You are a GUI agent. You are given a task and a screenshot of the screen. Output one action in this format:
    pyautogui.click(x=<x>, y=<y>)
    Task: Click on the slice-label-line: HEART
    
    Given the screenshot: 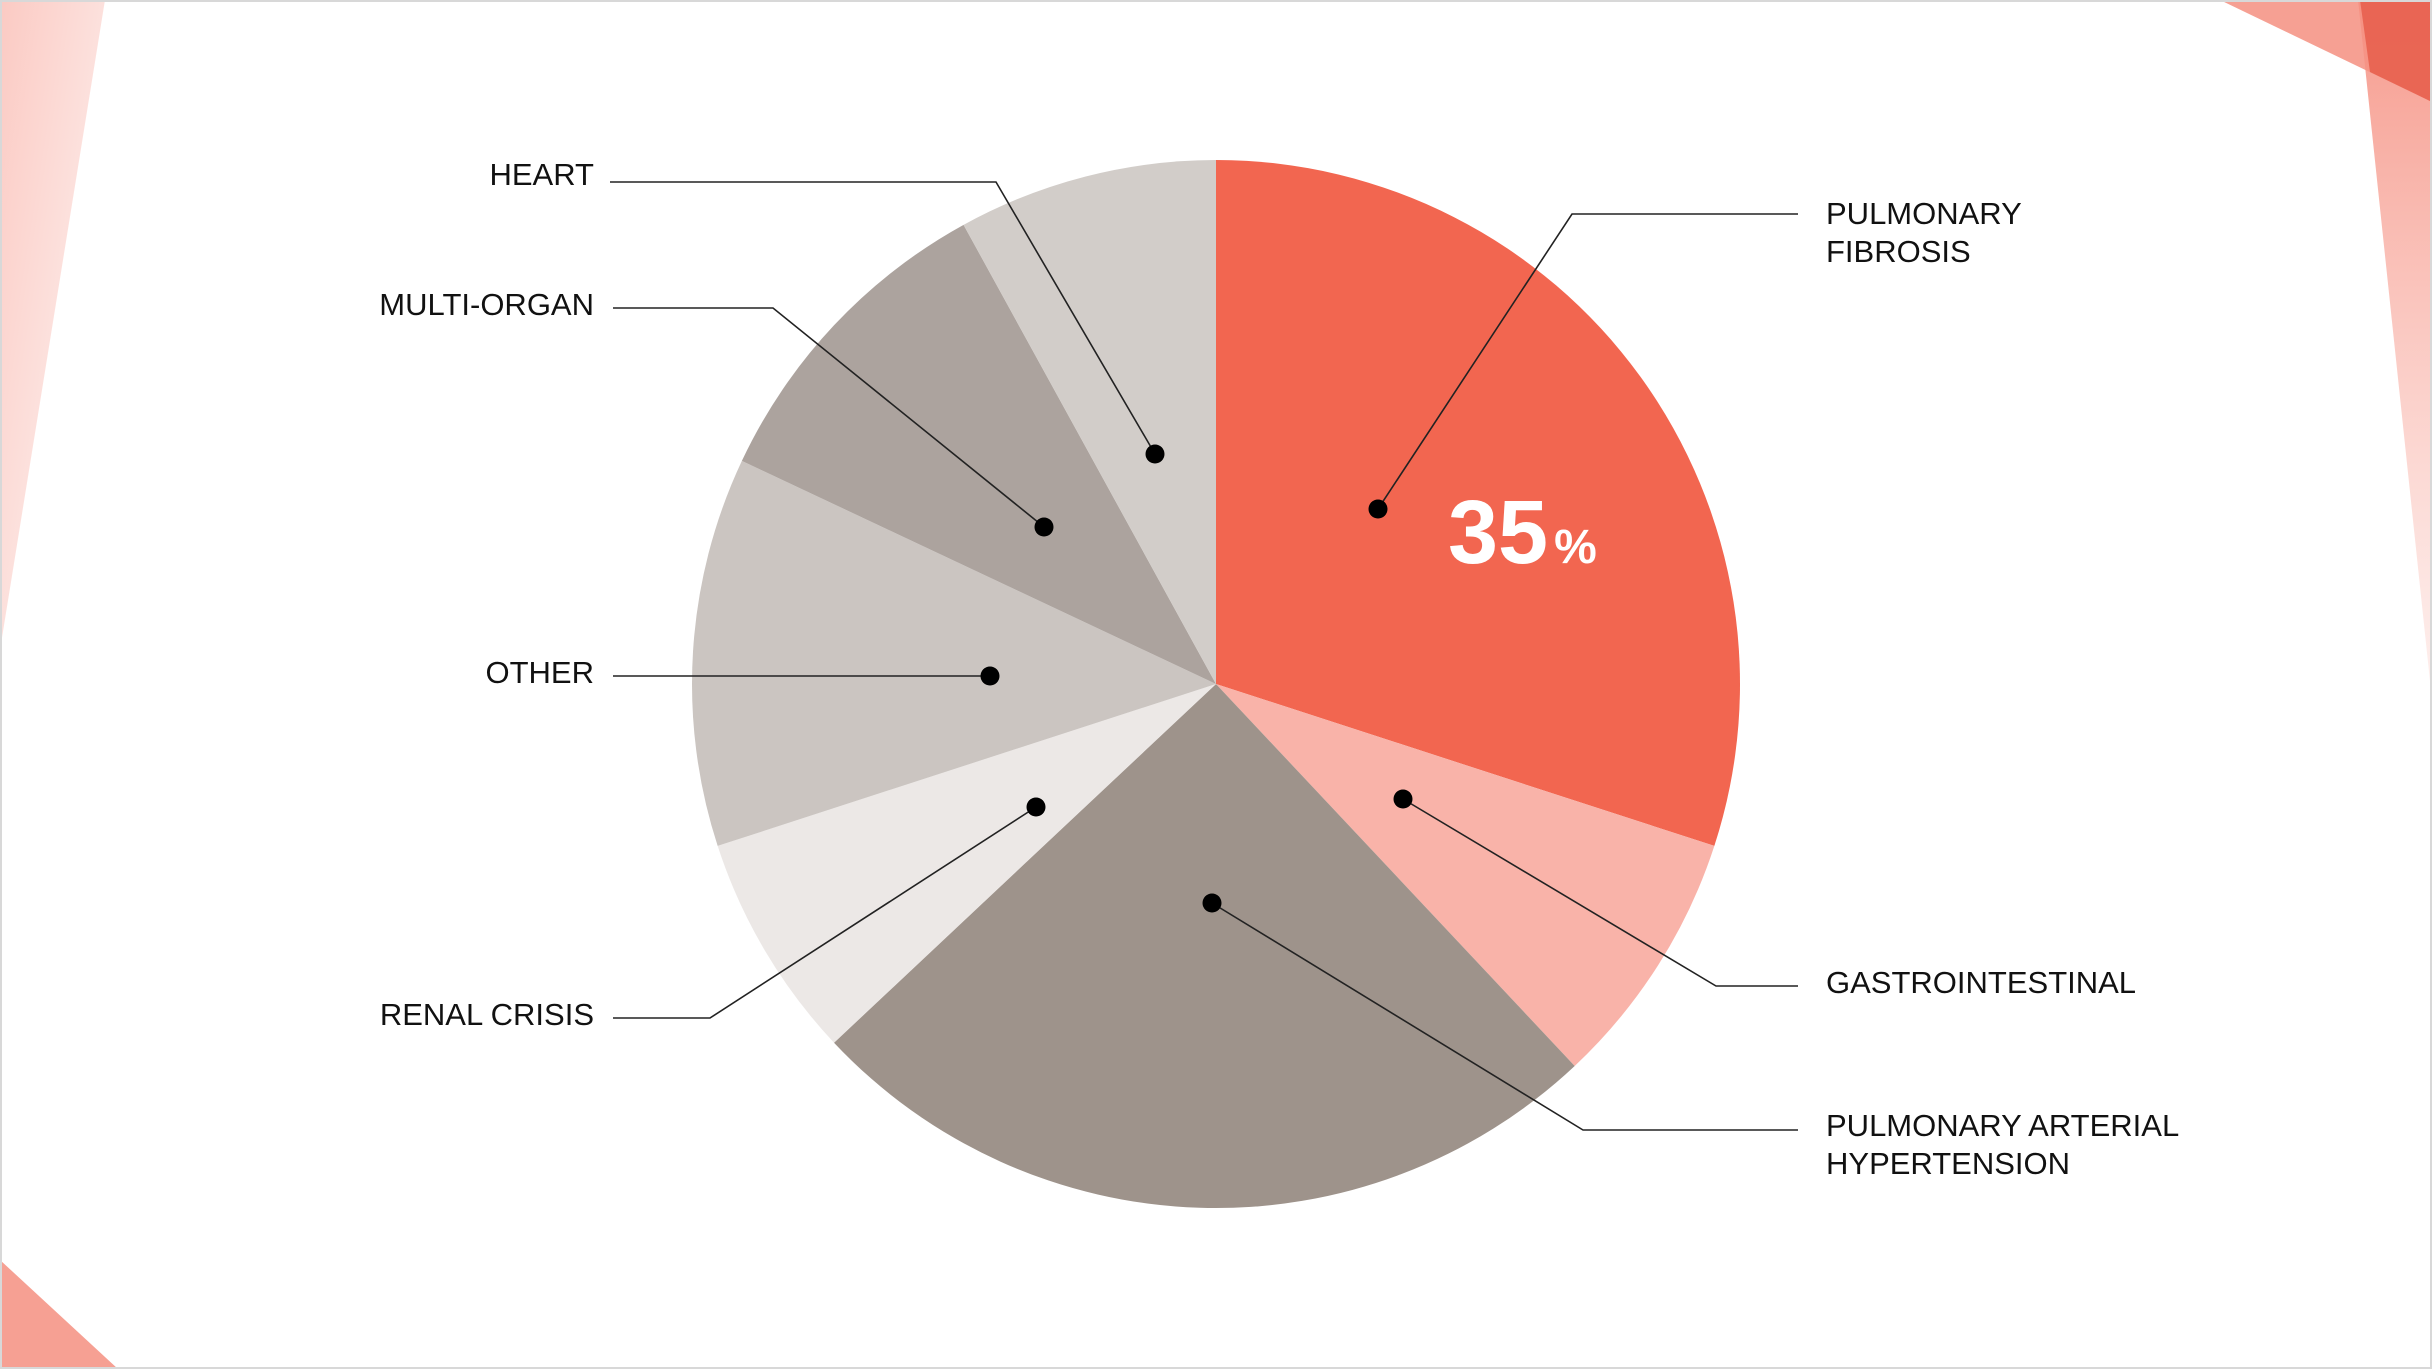 What is the action you would take?
    pyautogui.click(x=541, y=174)
    